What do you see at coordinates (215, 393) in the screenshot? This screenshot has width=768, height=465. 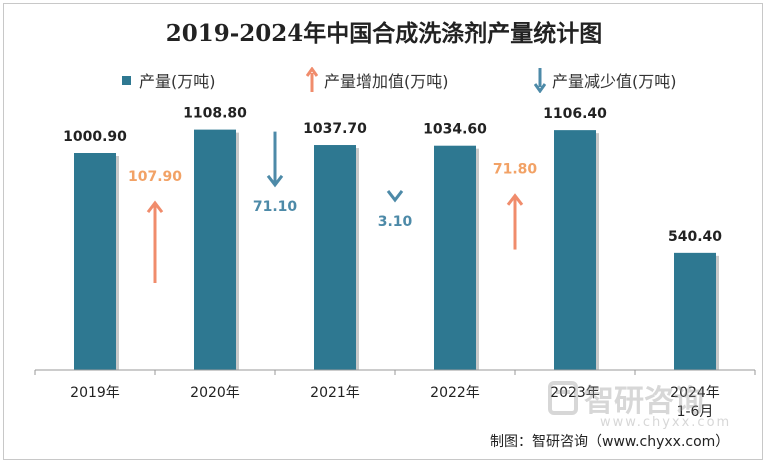 I see `x-tick-label: 2020年` at bounding box center [215, 393].